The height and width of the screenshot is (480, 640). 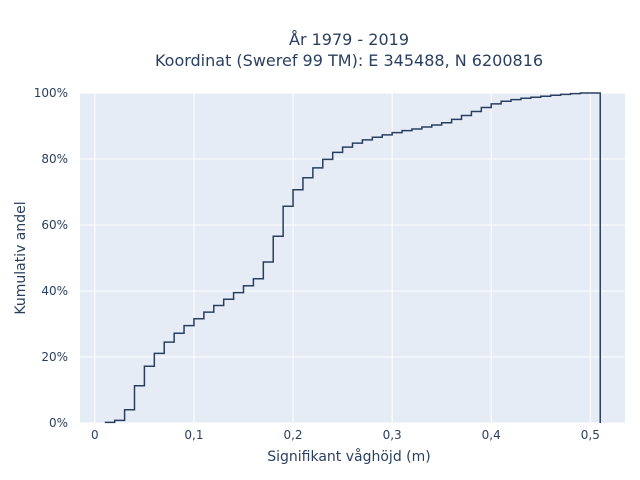 What do you see at coordinates (590, 435) in the screenshot?
I see `x-tick-label: 0,5` at bounding box center [590, 435].